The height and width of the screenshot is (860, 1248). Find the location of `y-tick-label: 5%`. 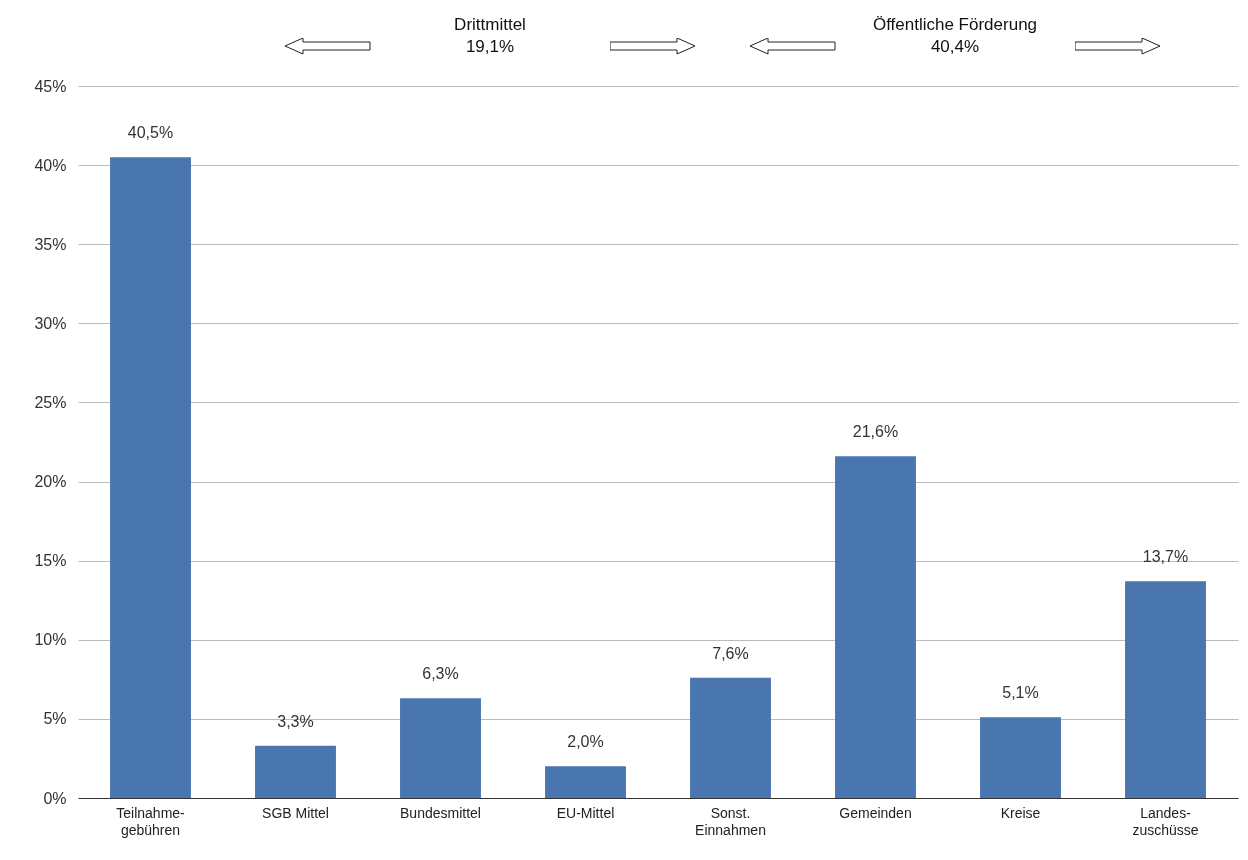

y-tick-label: 5% is located at coordinates (55, 719).